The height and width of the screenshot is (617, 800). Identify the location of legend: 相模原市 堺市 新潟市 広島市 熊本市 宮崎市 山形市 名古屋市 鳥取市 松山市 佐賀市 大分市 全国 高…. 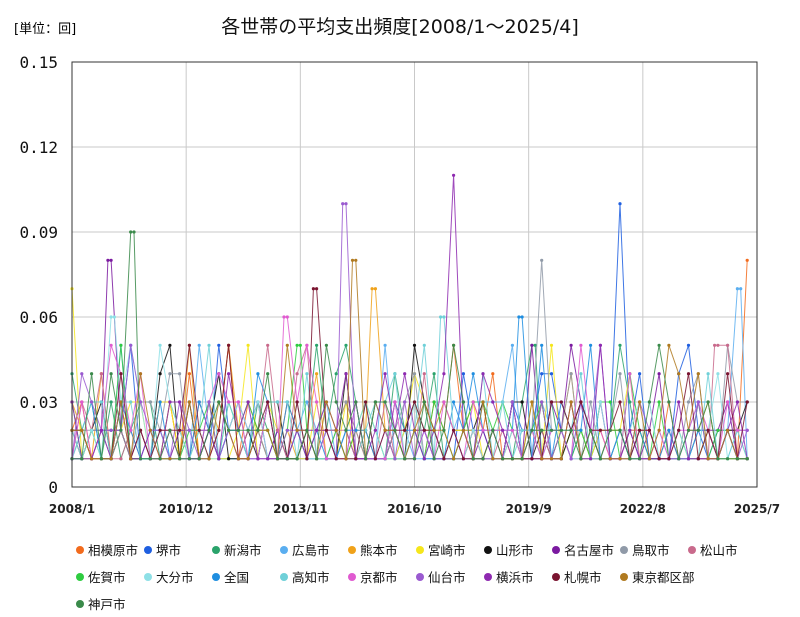
(416, 578).